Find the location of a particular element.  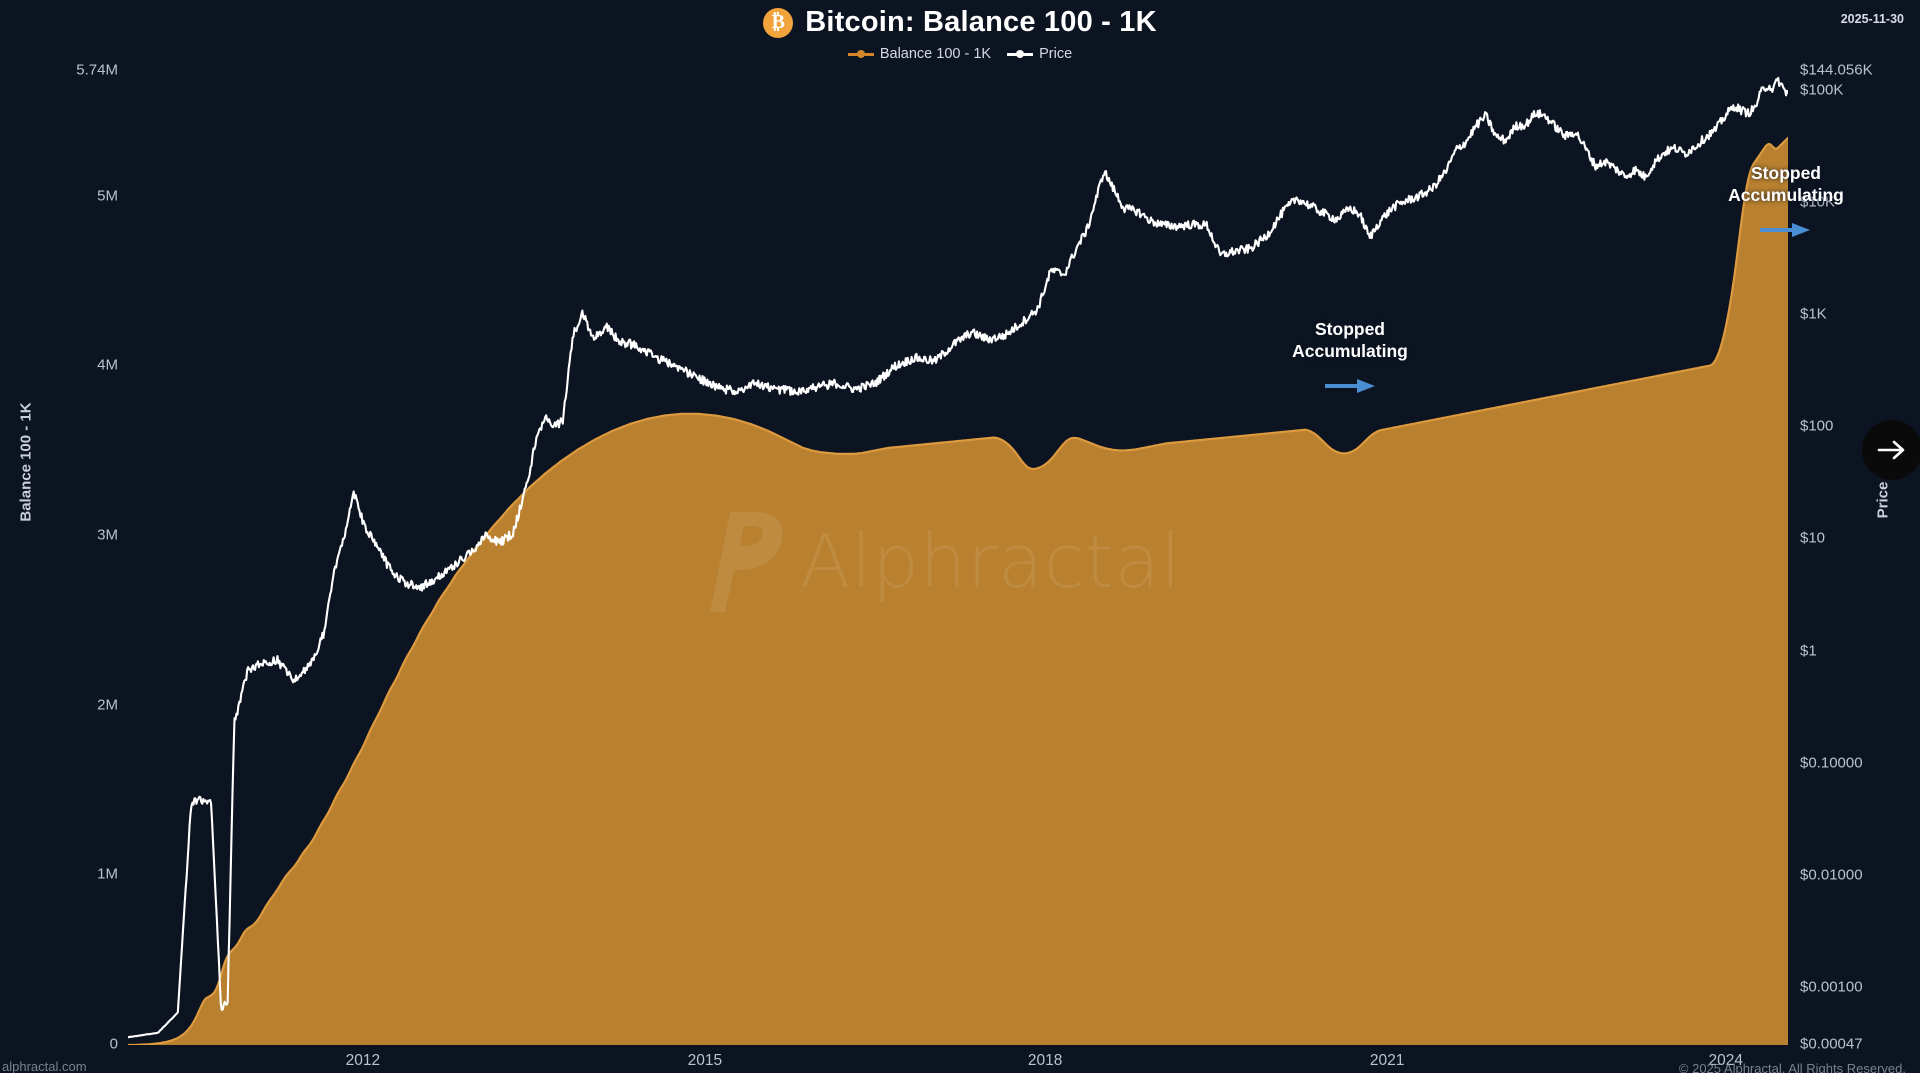

y-left-tick: 4M is located at coordinates (107, 365).